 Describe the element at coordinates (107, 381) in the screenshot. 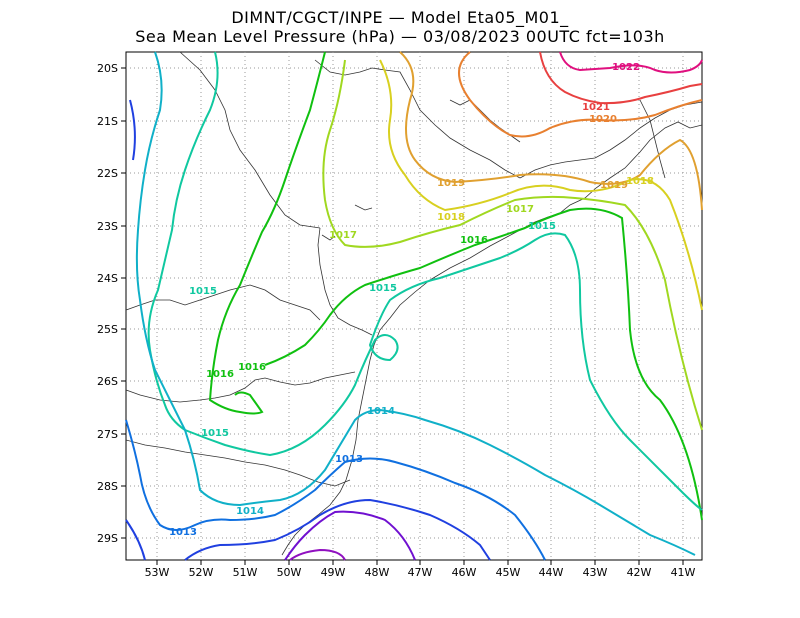

I see `lat-label: 26S` at that location.